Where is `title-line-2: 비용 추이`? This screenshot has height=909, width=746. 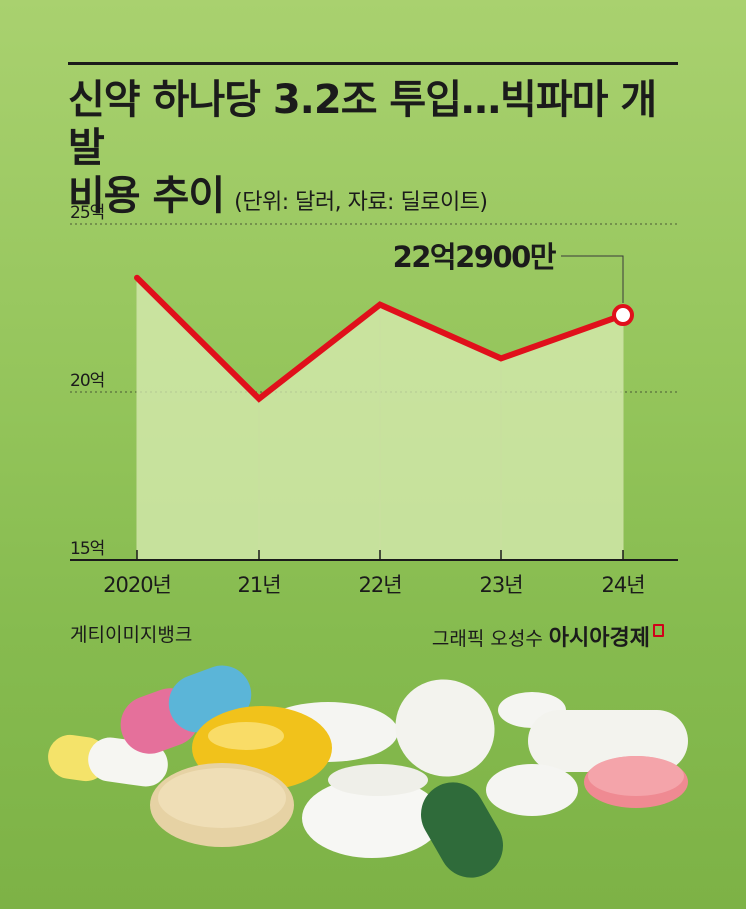 title-line-2: 비용 추이 is located at coordinates (146, 196).